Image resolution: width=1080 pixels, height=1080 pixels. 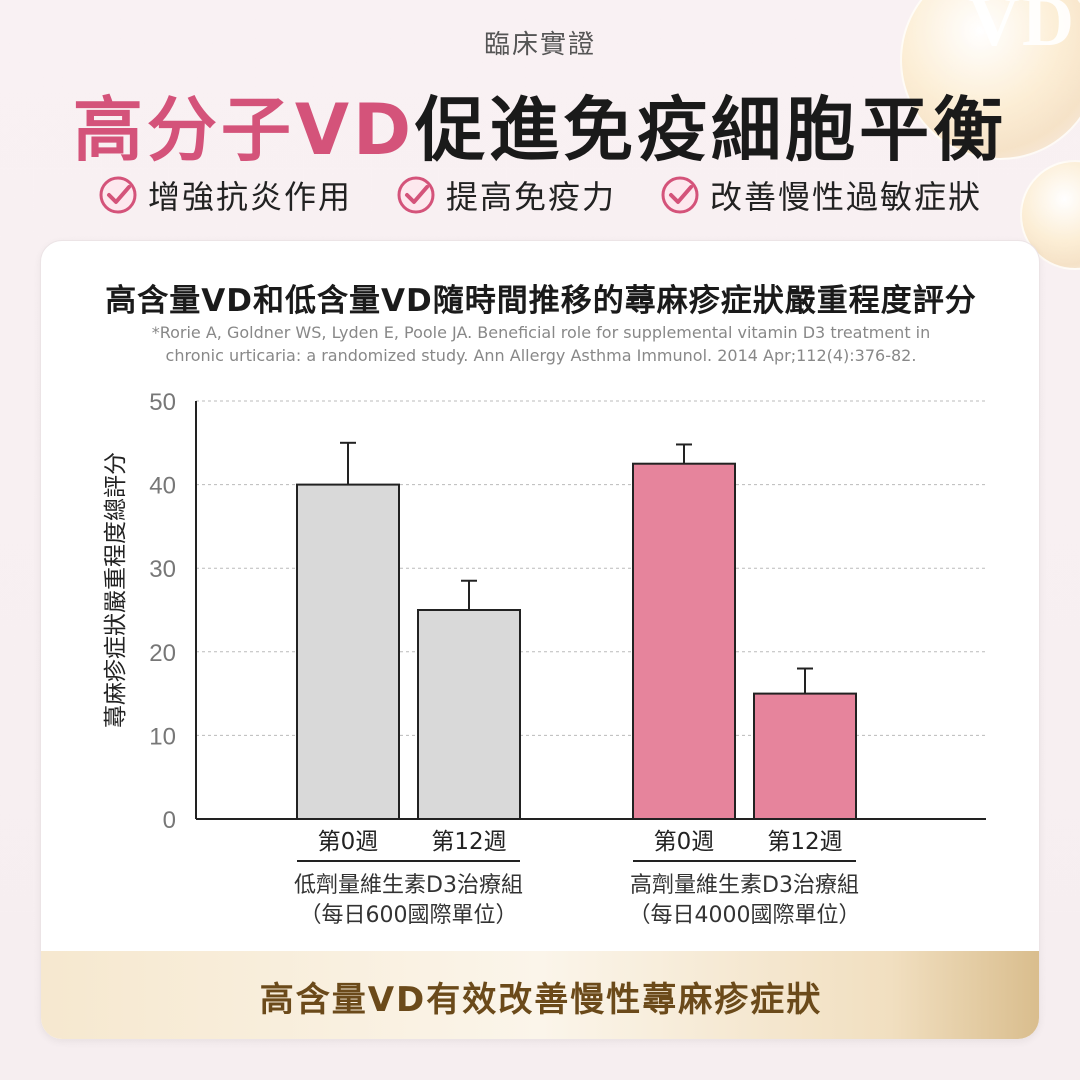 What do you see at coordinates (244, 130) in the screenshot?
I see `headline-accent: 高分子VD` at bounding box center [244, 130].